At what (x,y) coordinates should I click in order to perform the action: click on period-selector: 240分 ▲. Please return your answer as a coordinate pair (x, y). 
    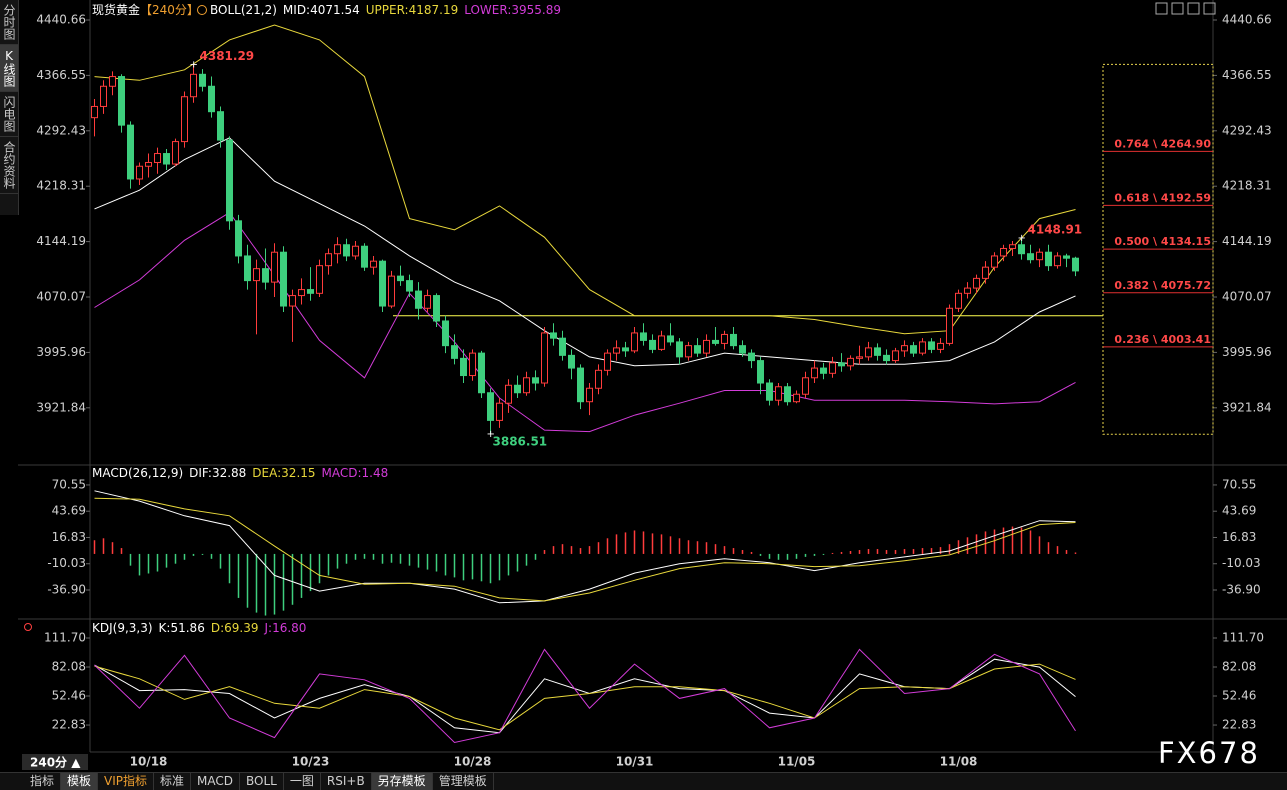
    Looking at the image, I should click on (55, 762).